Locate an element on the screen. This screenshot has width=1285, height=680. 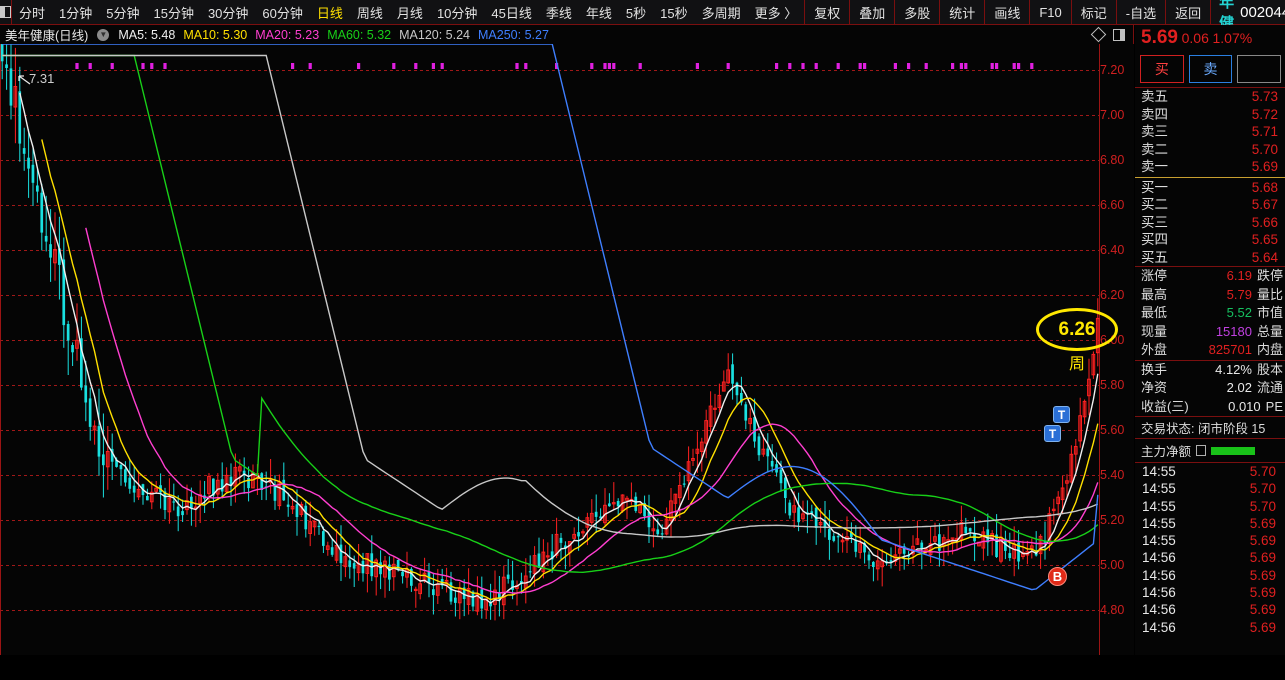
stat-label-2: 总量 is located at coordinates (1269, 331).